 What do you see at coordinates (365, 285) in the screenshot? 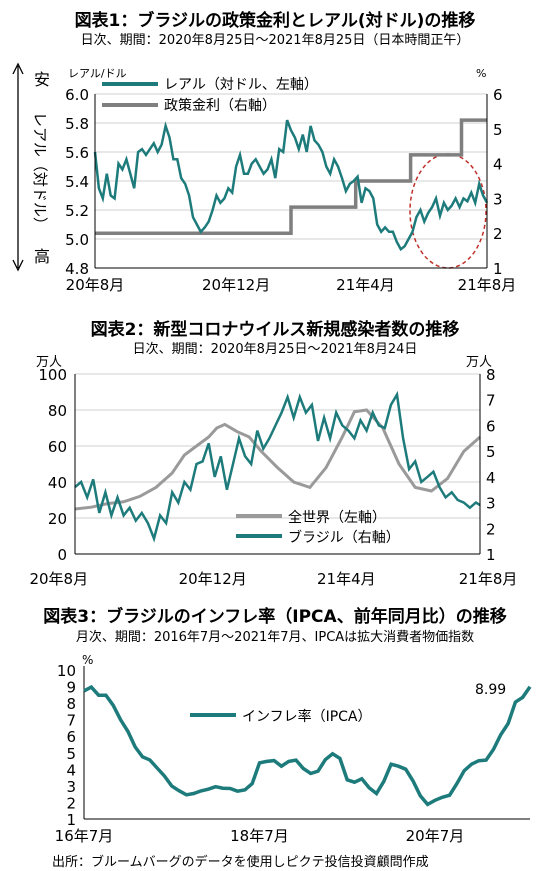
I see `chart1-xtick: 21年4月` at bounding box center [365, 285].